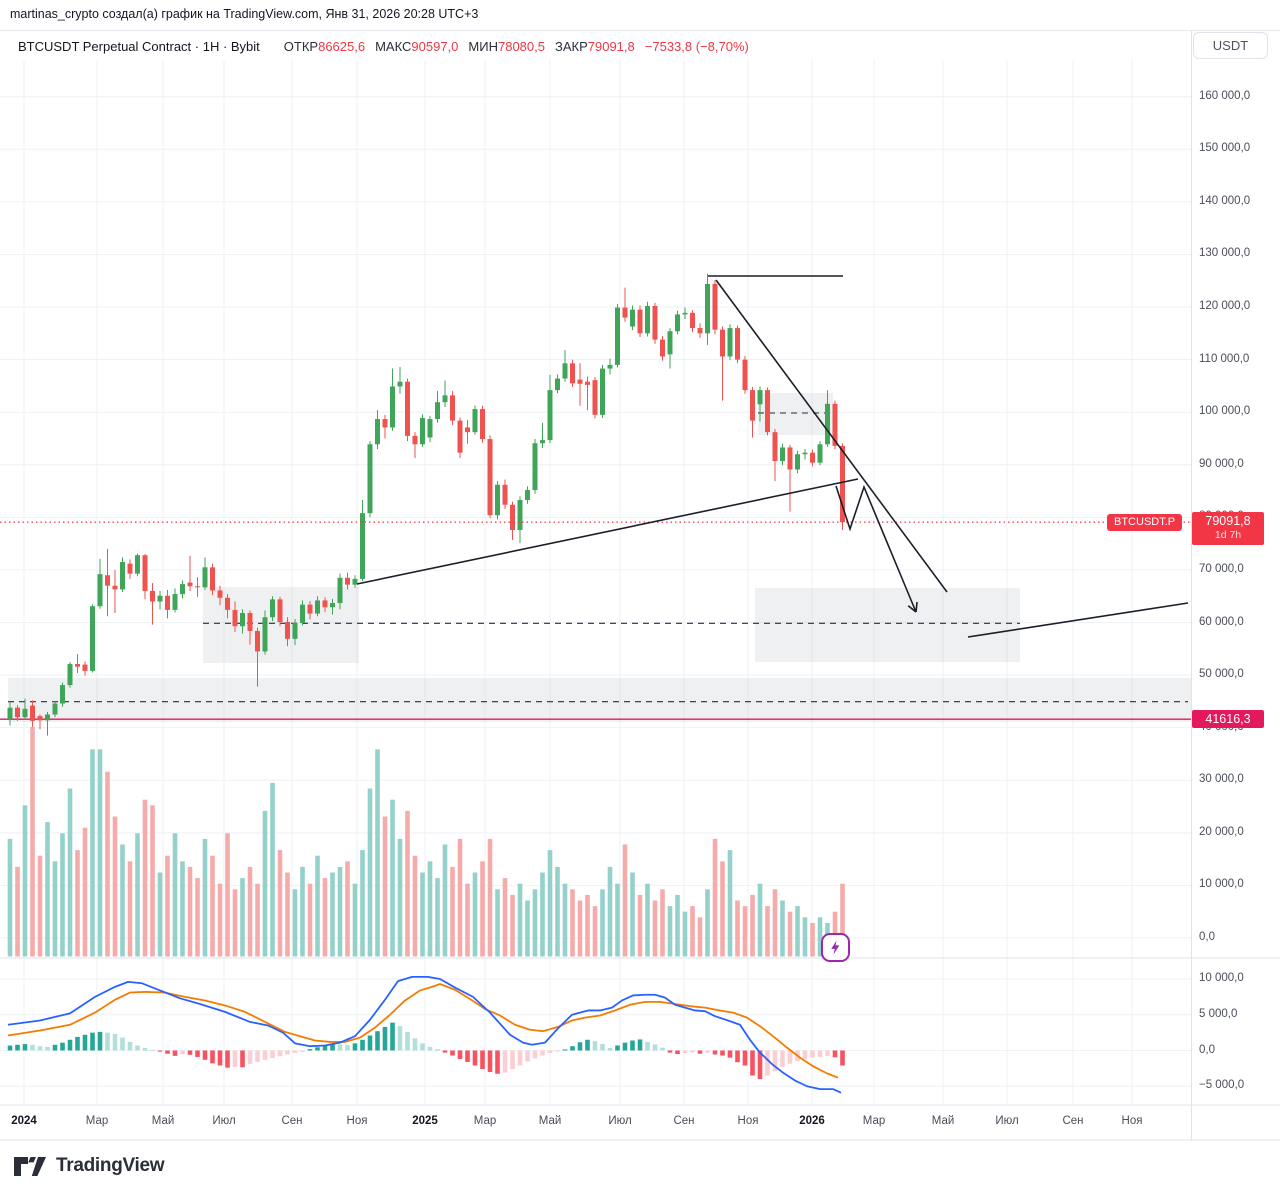 The image size is (1280, 1200). Describe the element at coordinates (1221, 568) in the screenshot. I see `price-tick-label: 70 000,0` at that location.